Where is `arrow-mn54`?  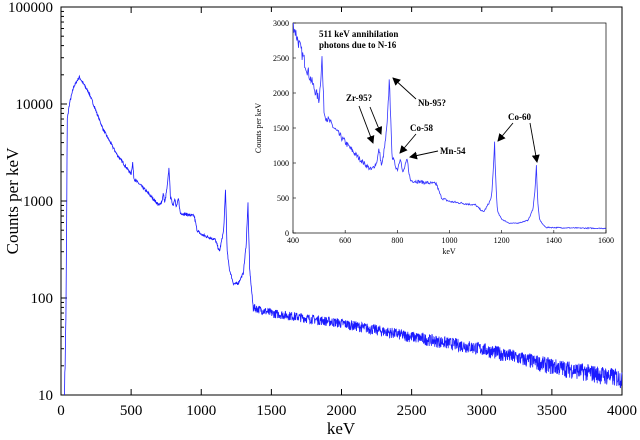
arrow-mn54 is located at coordinates (424, 155).